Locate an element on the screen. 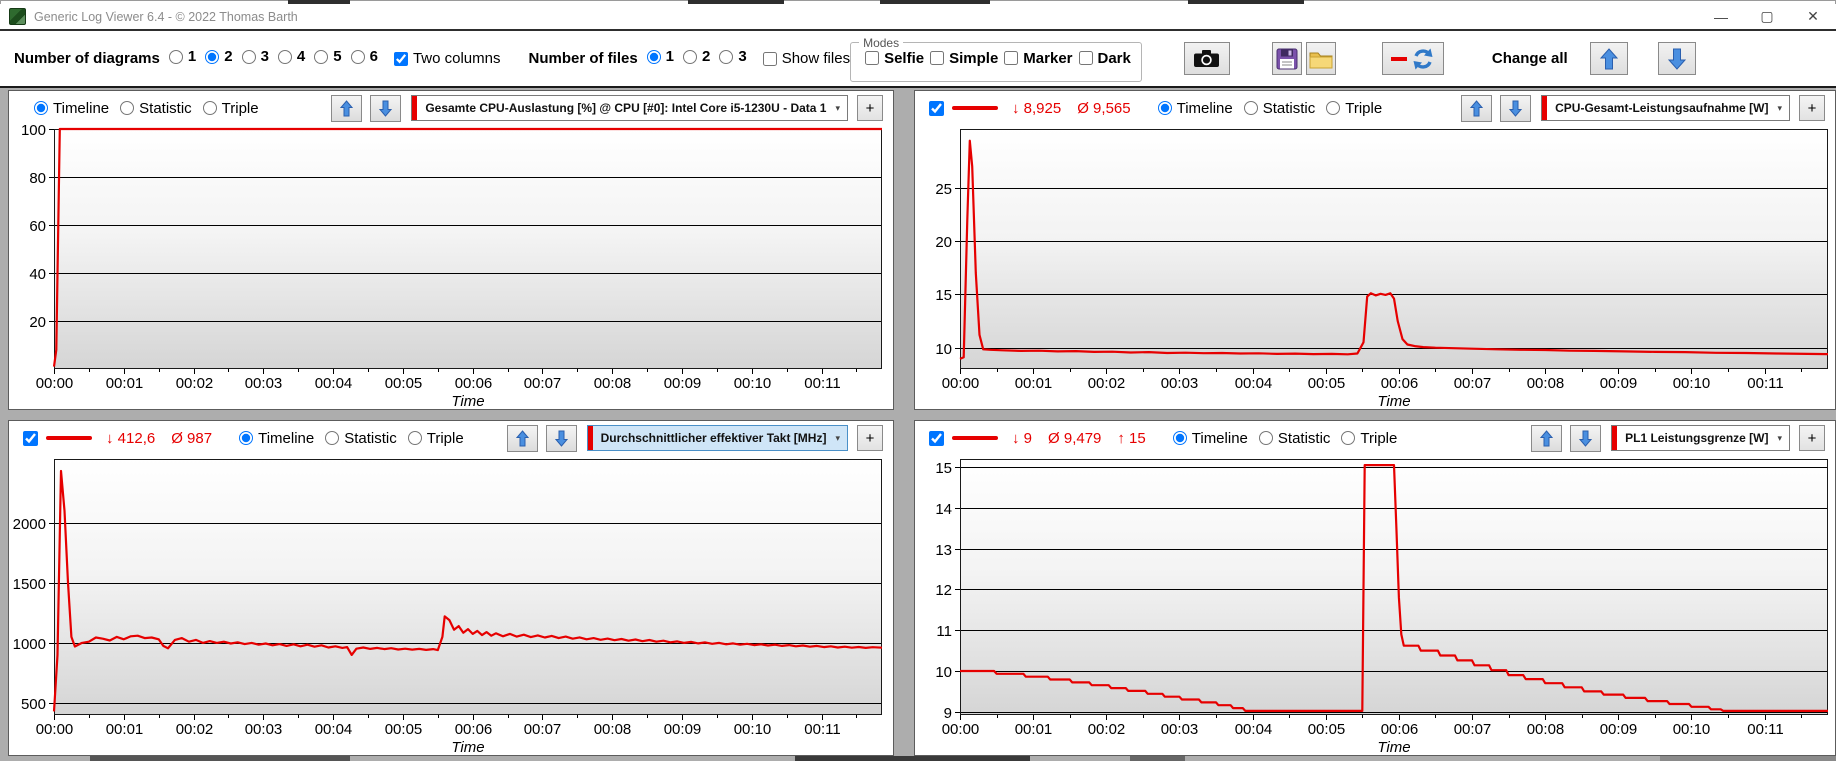 This screenshot has height=761, width=1836. mode-option-simple: Simple is located at coordinates (964, 58).